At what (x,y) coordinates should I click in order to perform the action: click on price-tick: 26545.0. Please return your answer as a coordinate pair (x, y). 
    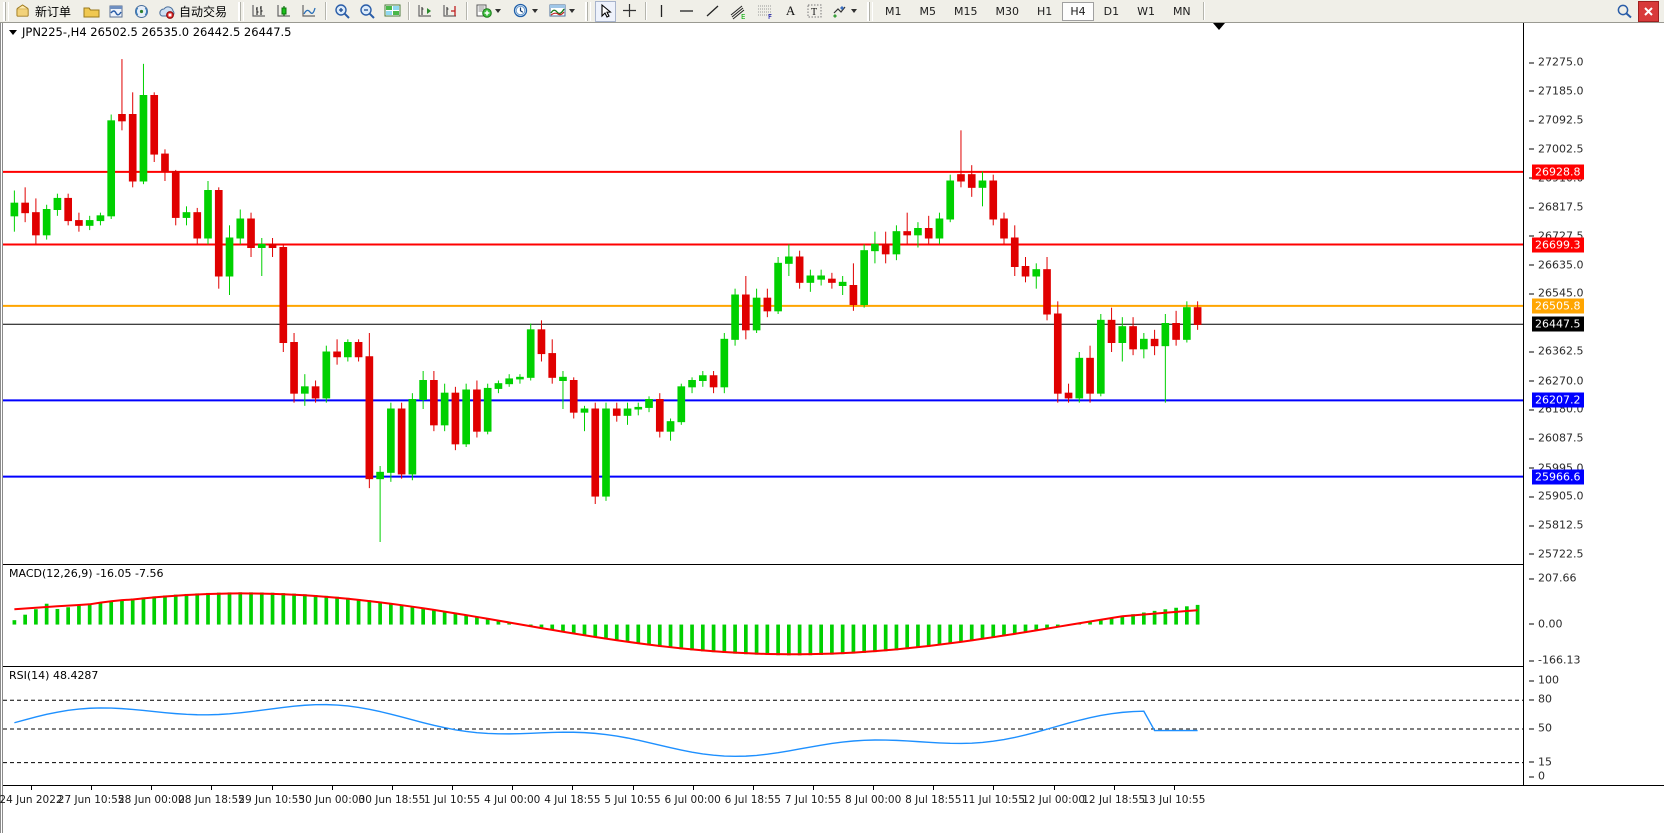
    Looking at the image, I should click on (1556, 293).